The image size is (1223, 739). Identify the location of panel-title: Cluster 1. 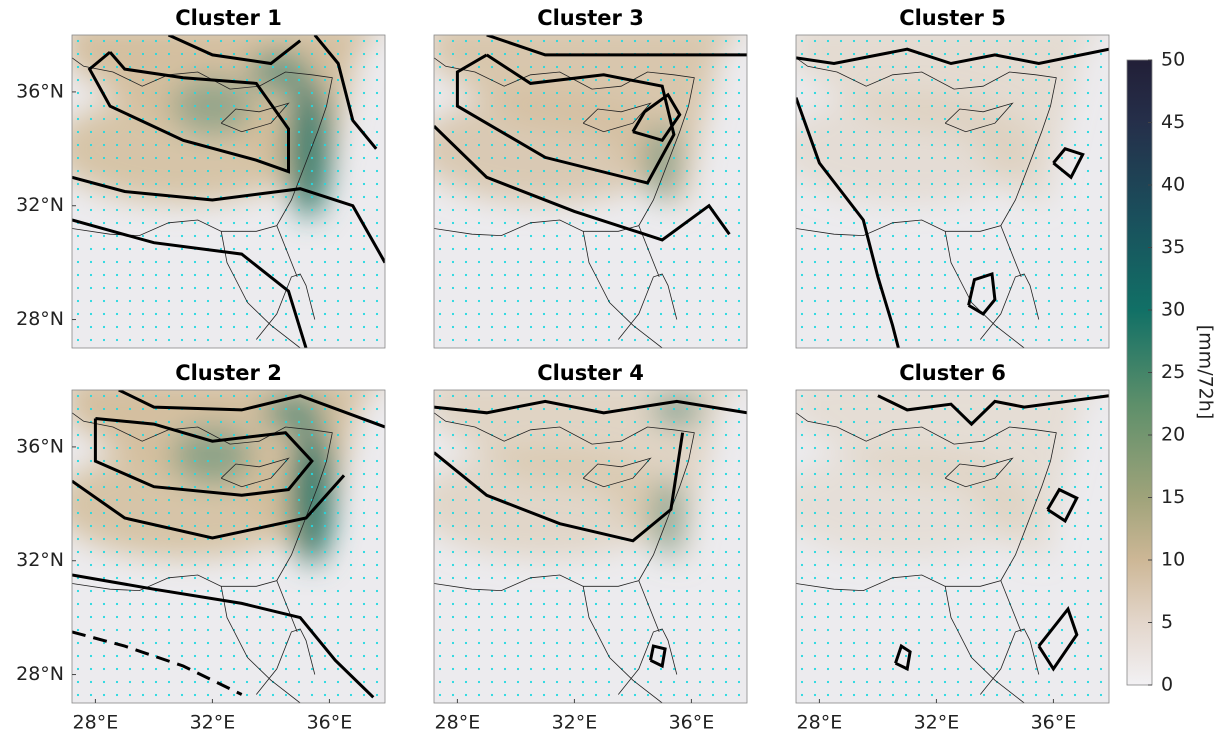
(228, 18).